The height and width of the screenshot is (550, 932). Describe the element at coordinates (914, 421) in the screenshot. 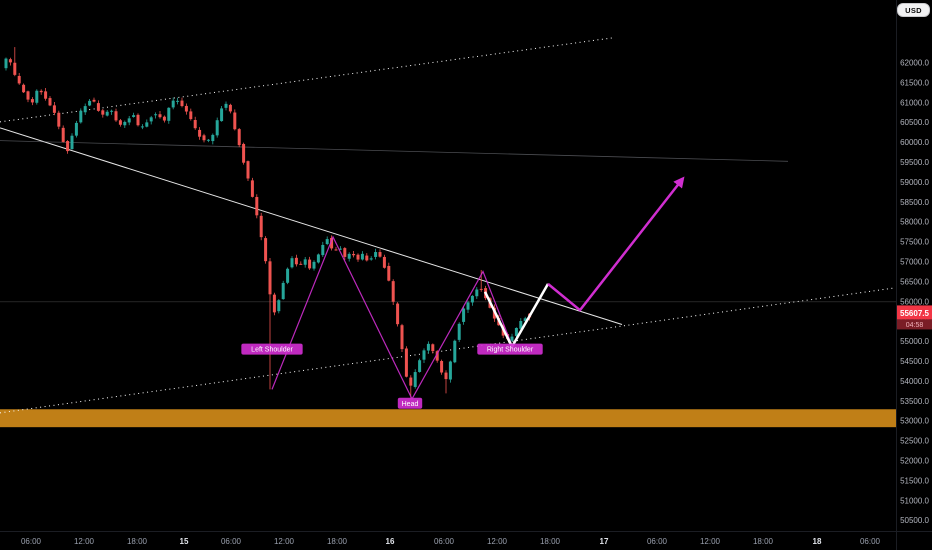

I see `svg-text: 53000.0` at that location.